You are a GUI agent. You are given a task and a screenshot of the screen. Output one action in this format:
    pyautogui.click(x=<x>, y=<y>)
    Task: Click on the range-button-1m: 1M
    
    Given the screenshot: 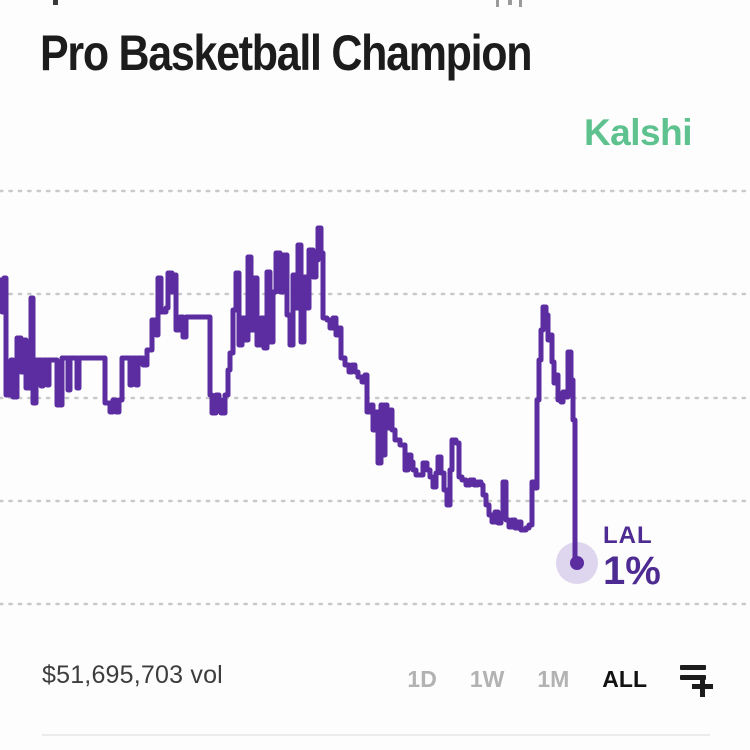 What is the action you would take?
    pyautogui.click(x=553, y=678)
    